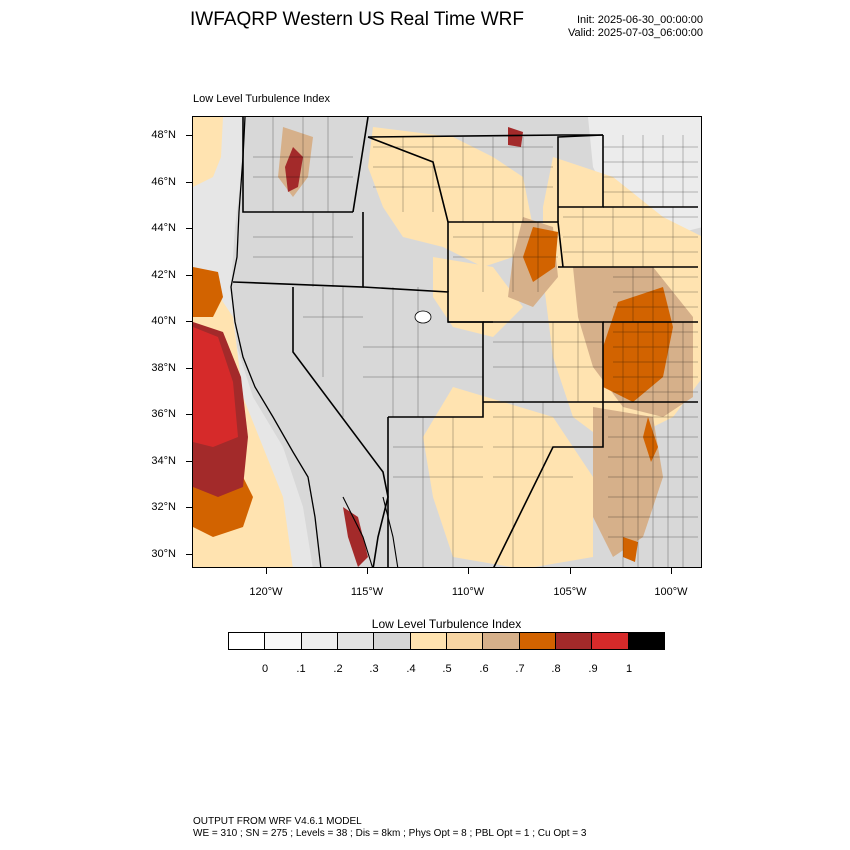 This screenshot has width=850, height=850. What do you see at coordinates (163, 275) in the screenshot?
I see `lat-label-42: 42°N` at bounding box center [163, 275].